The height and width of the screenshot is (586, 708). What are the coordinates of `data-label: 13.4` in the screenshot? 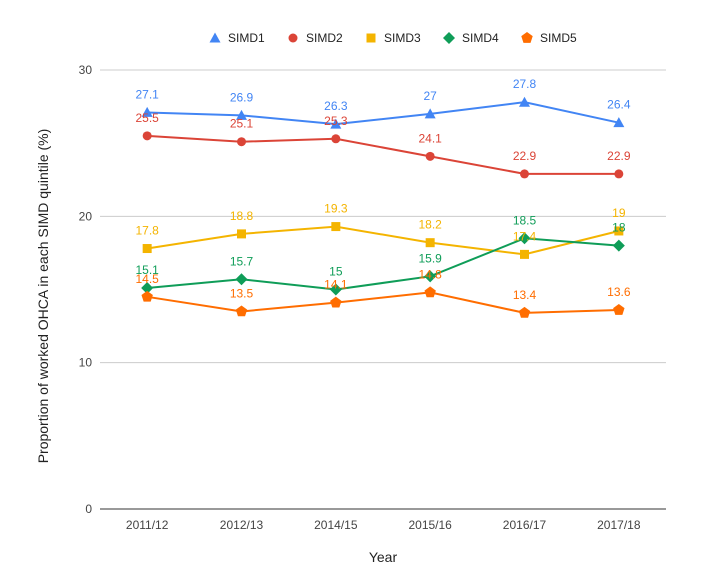 It's located at (525, 295).